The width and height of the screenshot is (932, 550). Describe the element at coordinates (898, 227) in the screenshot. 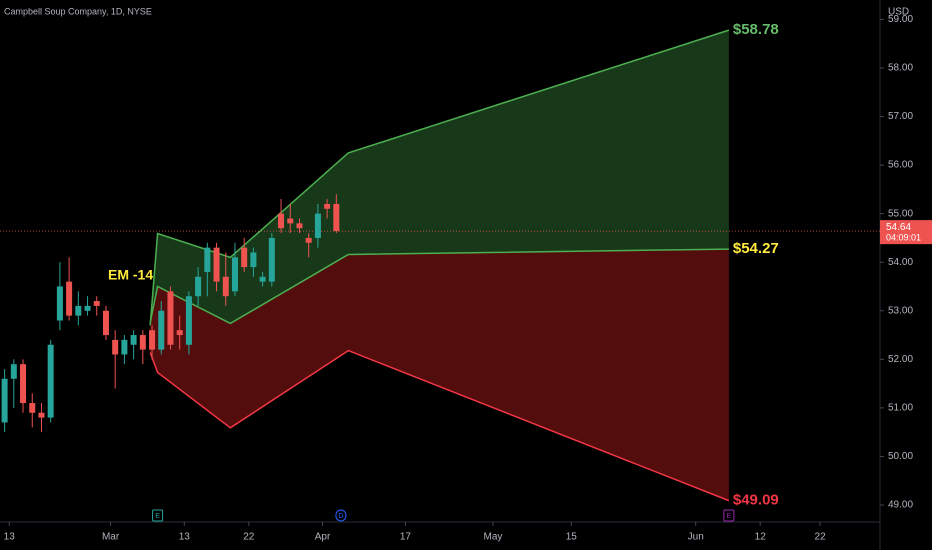

I see `price-tag-label: 54.64` at that location.